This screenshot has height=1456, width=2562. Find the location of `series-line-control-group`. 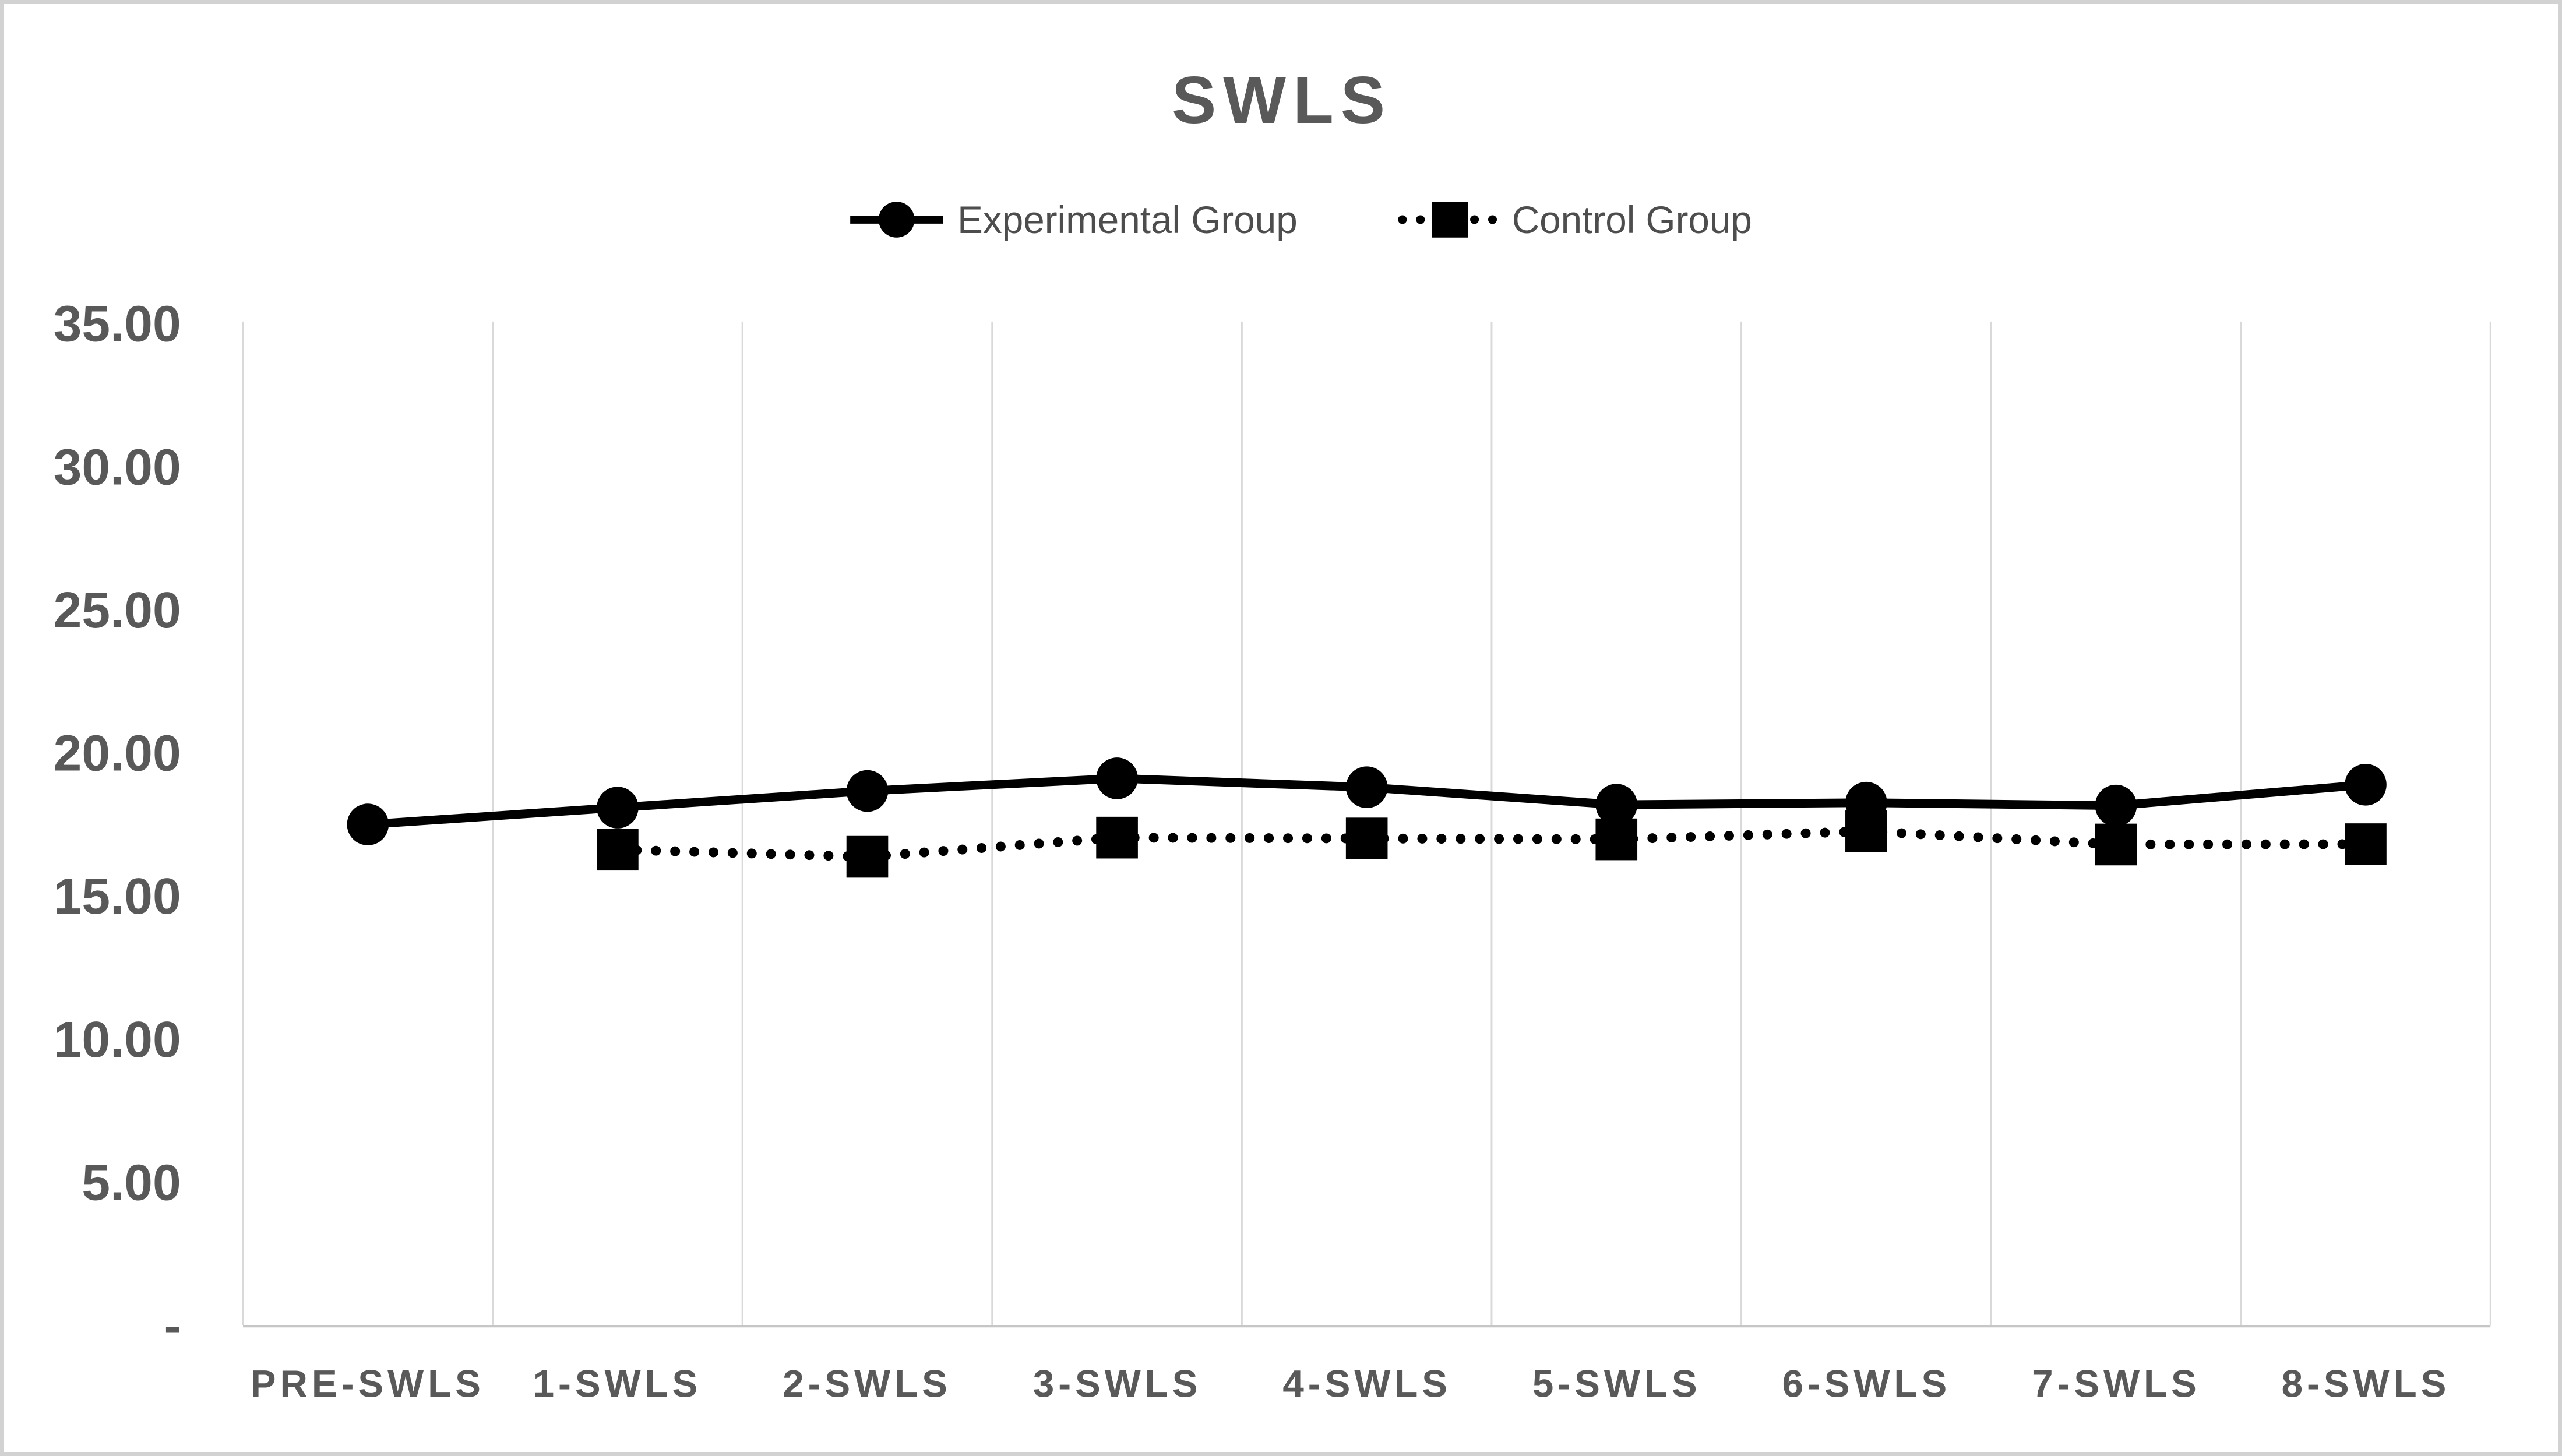

series-line-control-group is located at coordinates (1491, 844).